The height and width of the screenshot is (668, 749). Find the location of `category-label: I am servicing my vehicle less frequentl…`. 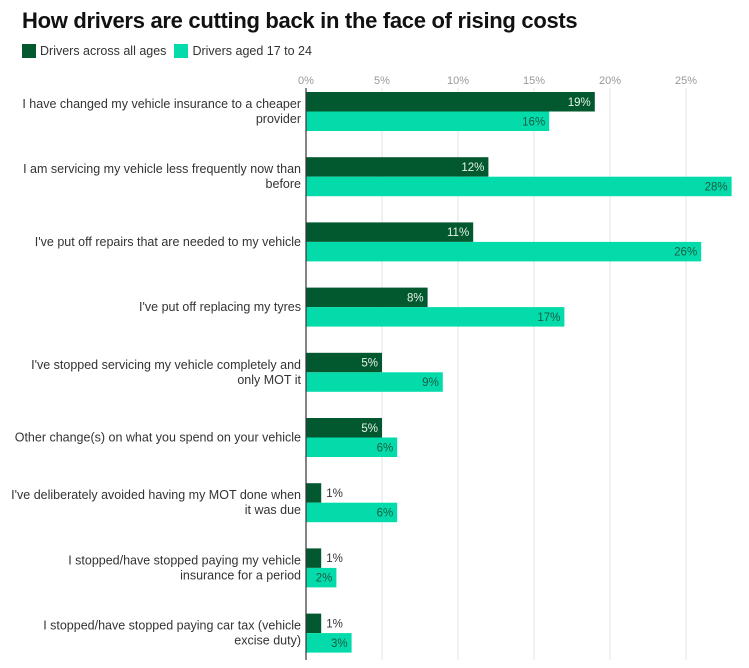

category-label: I am servicing my vehicle less frequentl… is located at coordinates (162, 169).